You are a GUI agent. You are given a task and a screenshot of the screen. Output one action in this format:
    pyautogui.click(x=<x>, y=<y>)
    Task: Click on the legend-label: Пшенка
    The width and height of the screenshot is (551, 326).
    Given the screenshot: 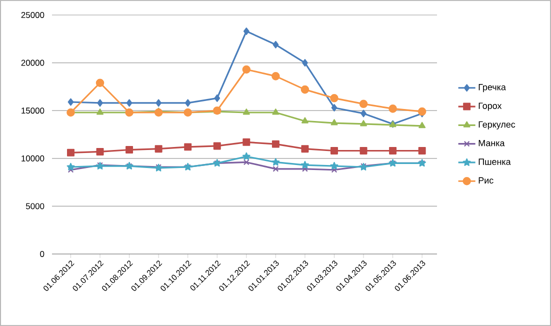 What is the action you would take?
    pyautogui.click(x=494, y=161)
    